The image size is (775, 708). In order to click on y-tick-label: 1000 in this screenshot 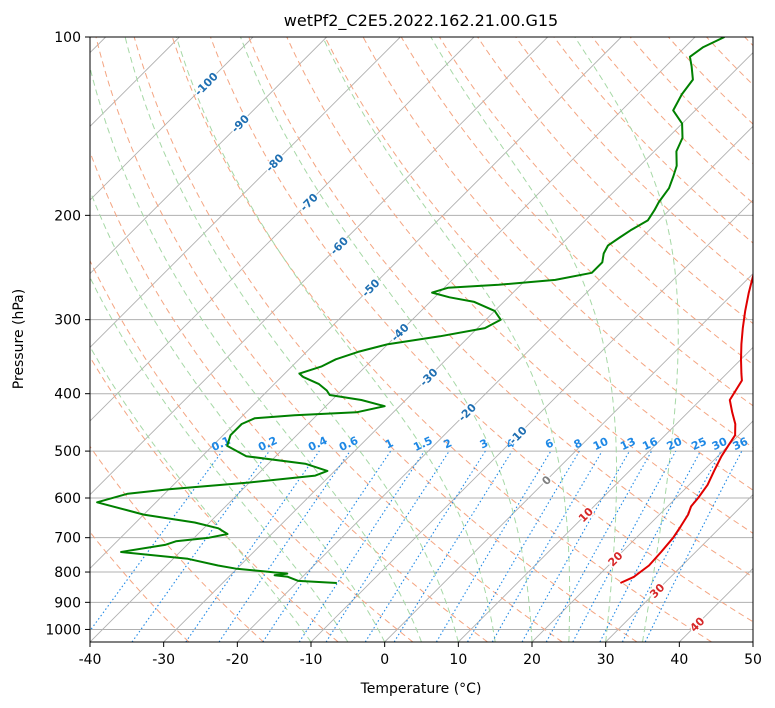, I will do `click(63, 630)`.